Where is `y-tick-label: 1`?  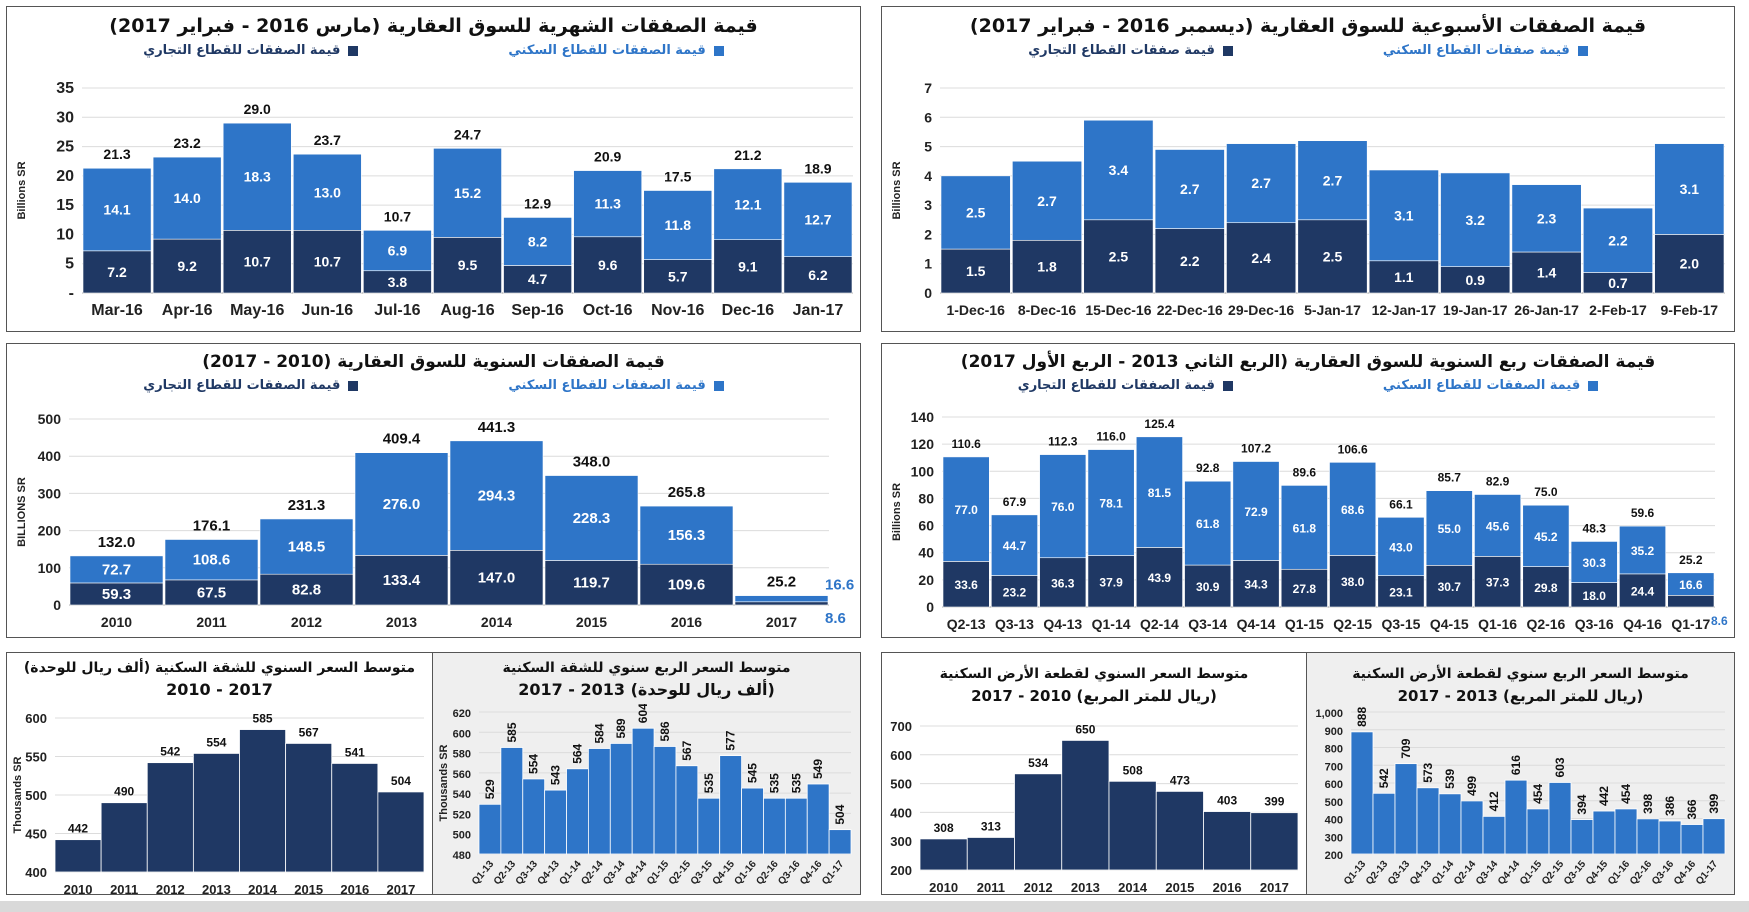
y-tick-label: 1 is located at coordinates (928, 264).